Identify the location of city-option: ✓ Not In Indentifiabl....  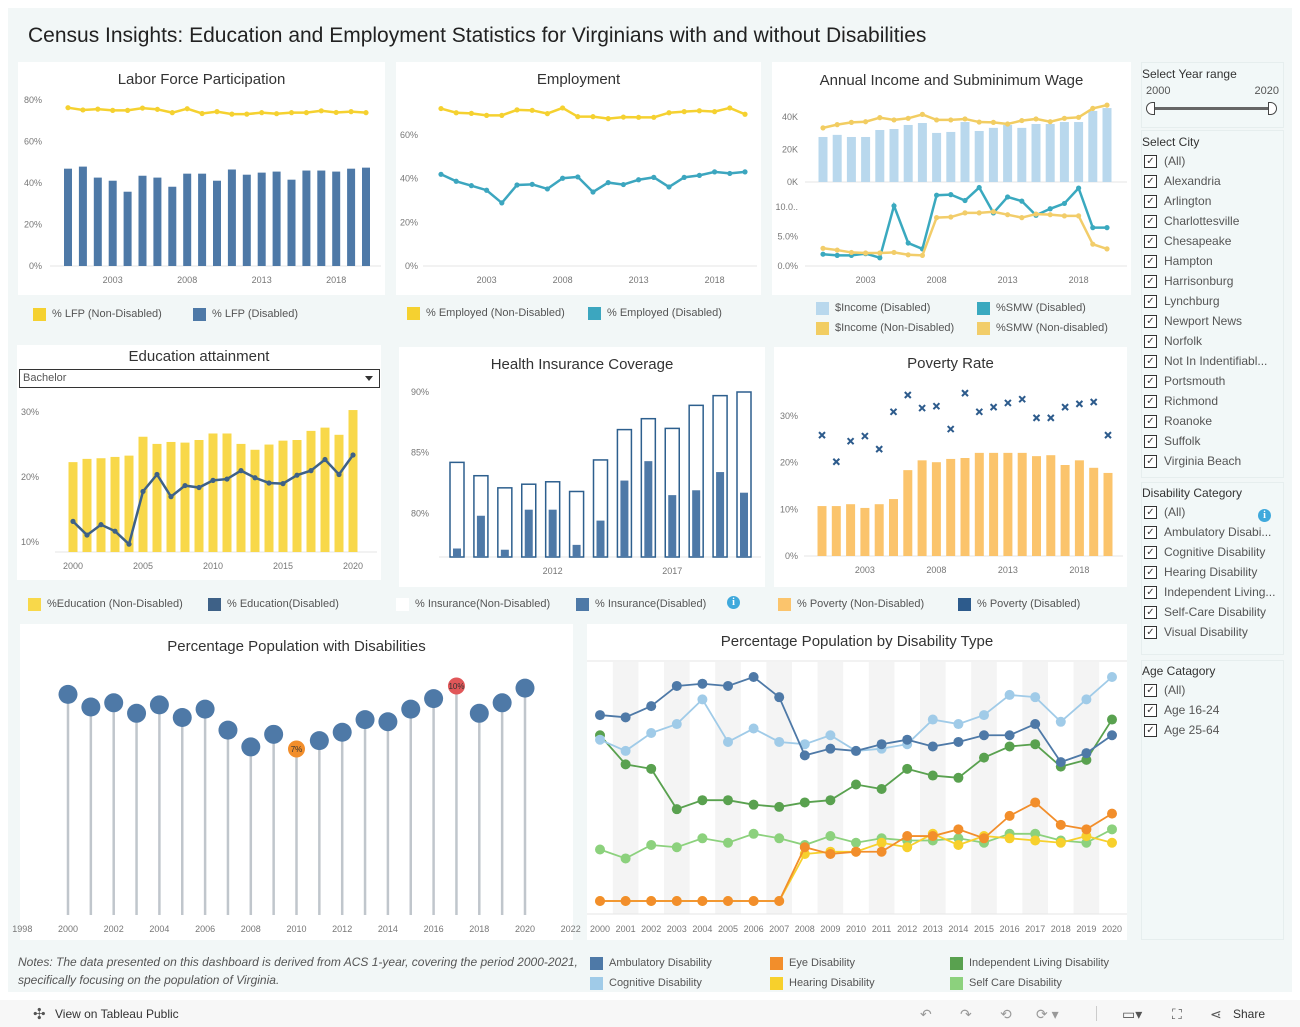
(1212, 361).